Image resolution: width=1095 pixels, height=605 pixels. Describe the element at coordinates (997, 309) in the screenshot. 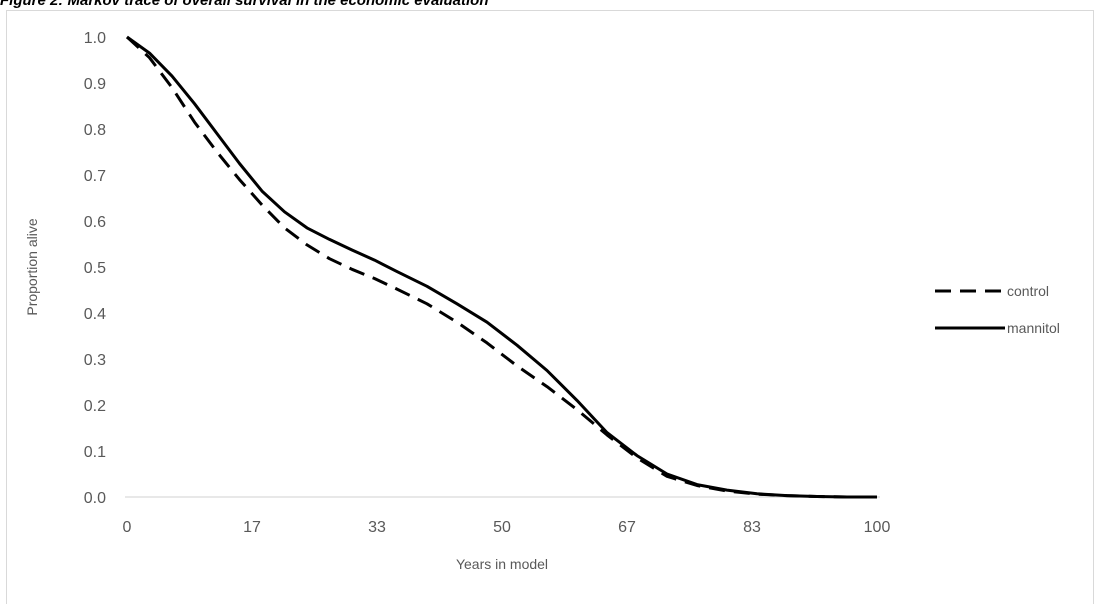

I see `legend: control mannitol` at that location.